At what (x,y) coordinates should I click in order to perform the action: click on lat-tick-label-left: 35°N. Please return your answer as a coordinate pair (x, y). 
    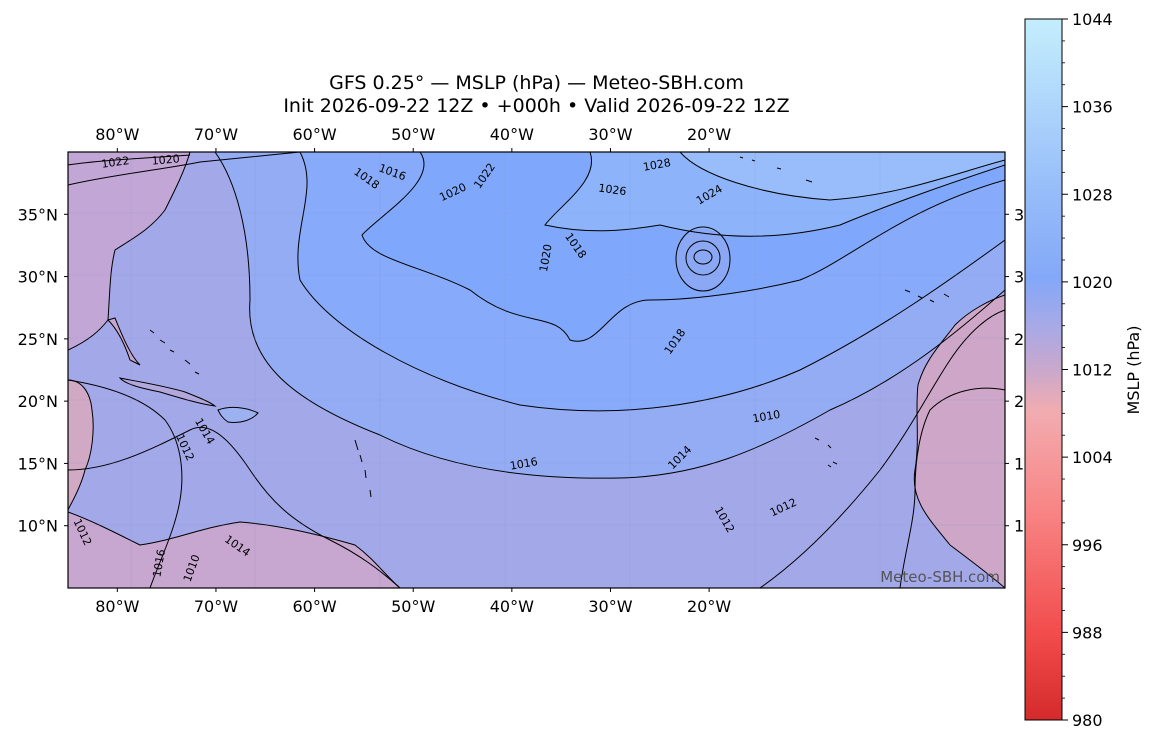
    Looking at the image, I should click on (38, 214).